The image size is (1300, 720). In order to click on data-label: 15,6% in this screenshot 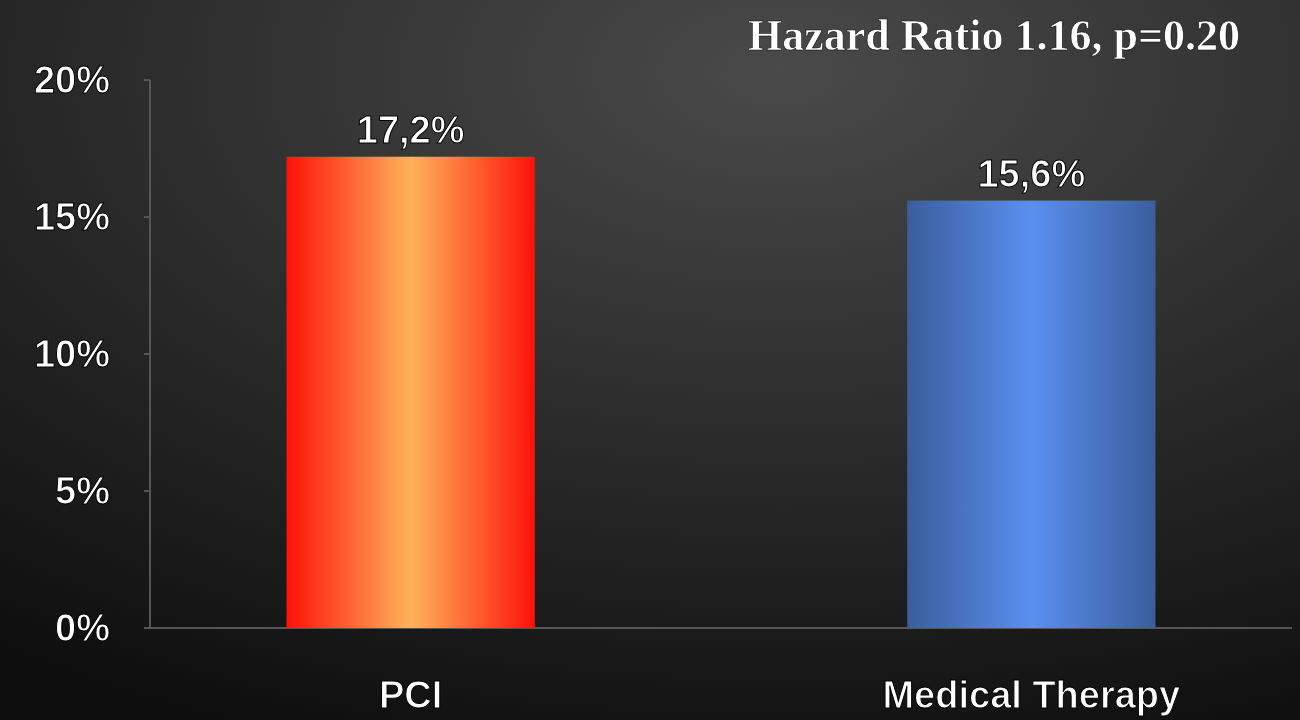, I will do `click(1031, 173)`.